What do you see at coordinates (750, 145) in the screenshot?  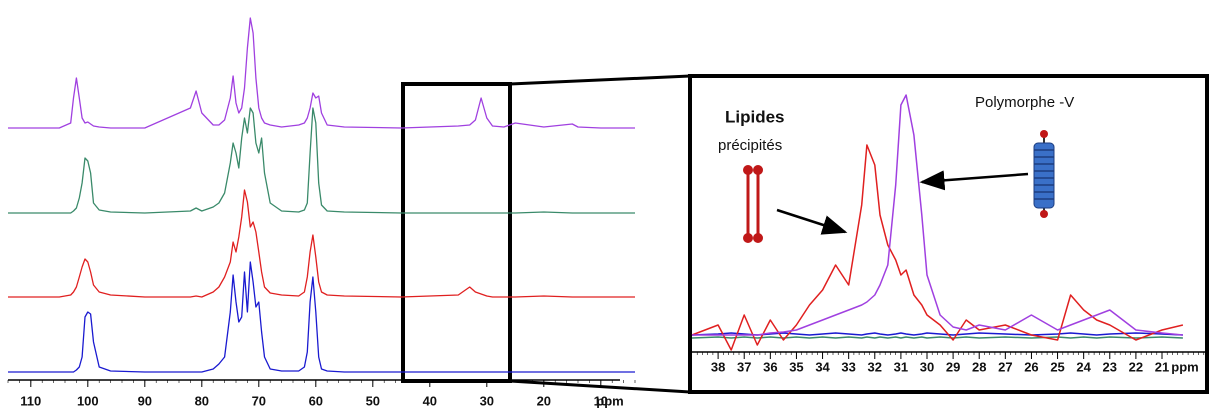 I see `annotation: précipités` at bounding box center [750, 145].